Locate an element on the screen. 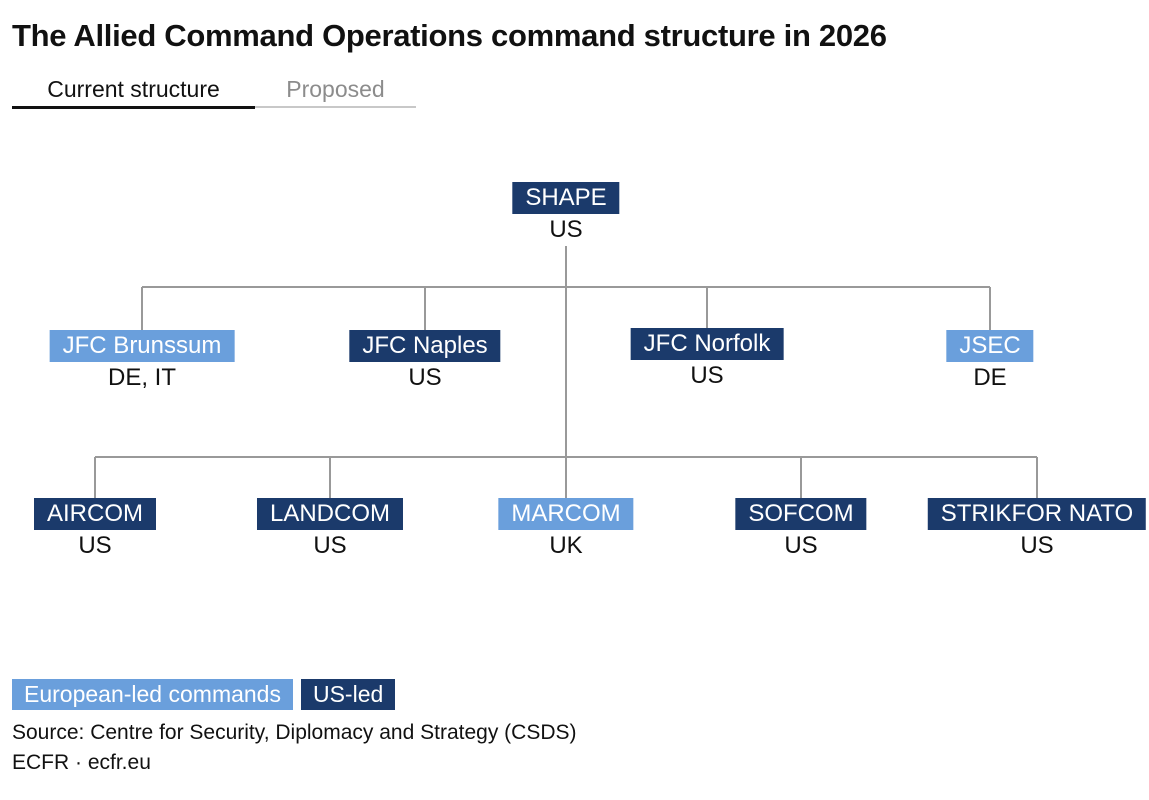 This screenshot has height=800, width=1149. node-label: SOFCOM is located at coordinates (801, 514).